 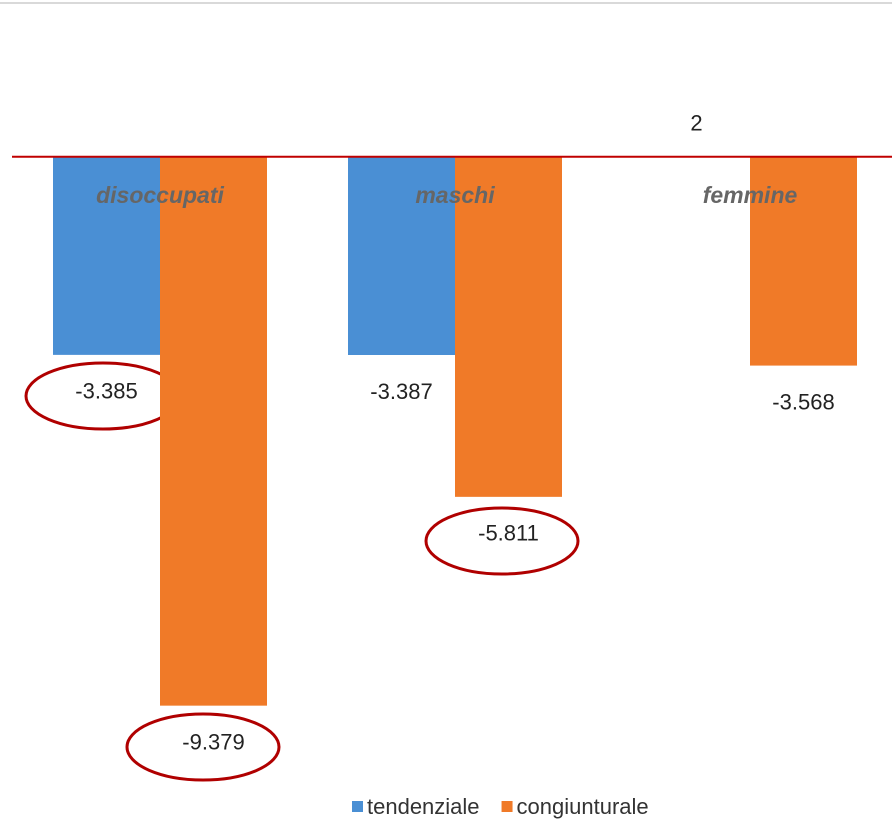 I want to click on data-label: -9.379, so click(x=213, y=741).